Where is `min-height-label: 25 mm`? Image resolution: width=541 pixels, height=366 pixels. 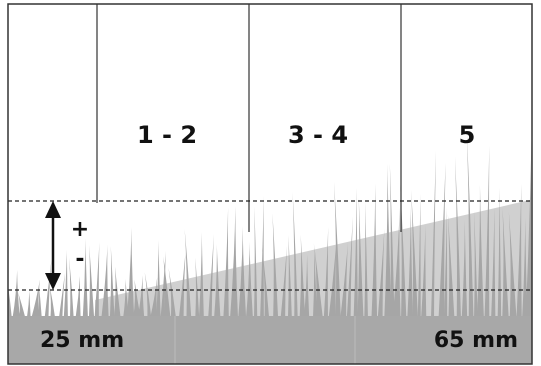
min-height-label: 25 mm is located at coordinates (82, 340).